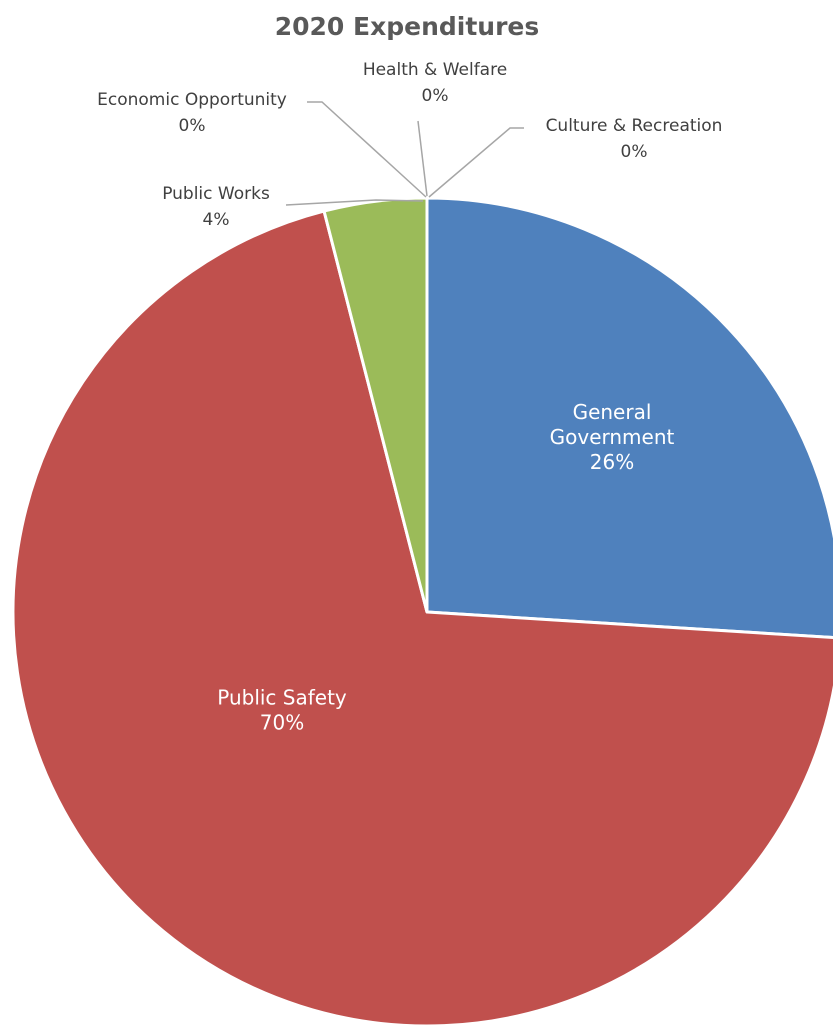 The height and width of the screenshot is (1025, 833). I want to click on data-label-value: 4%, so click(216, 220).